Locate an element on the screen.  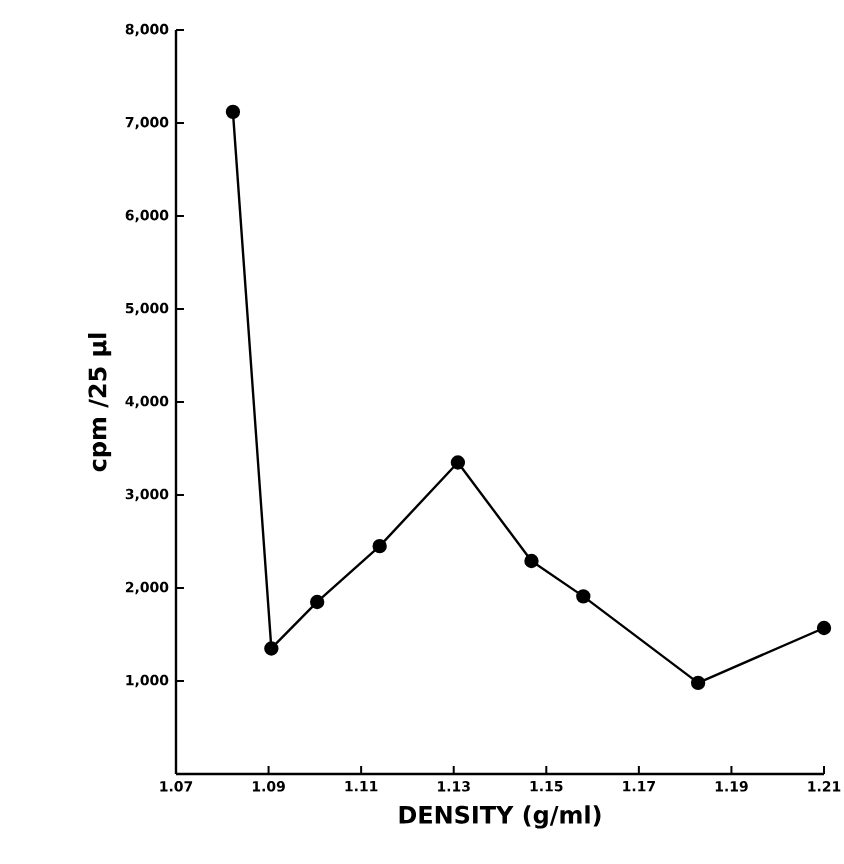
y-axis-title: cpm /25 μl is located at coordinates (100, 402).